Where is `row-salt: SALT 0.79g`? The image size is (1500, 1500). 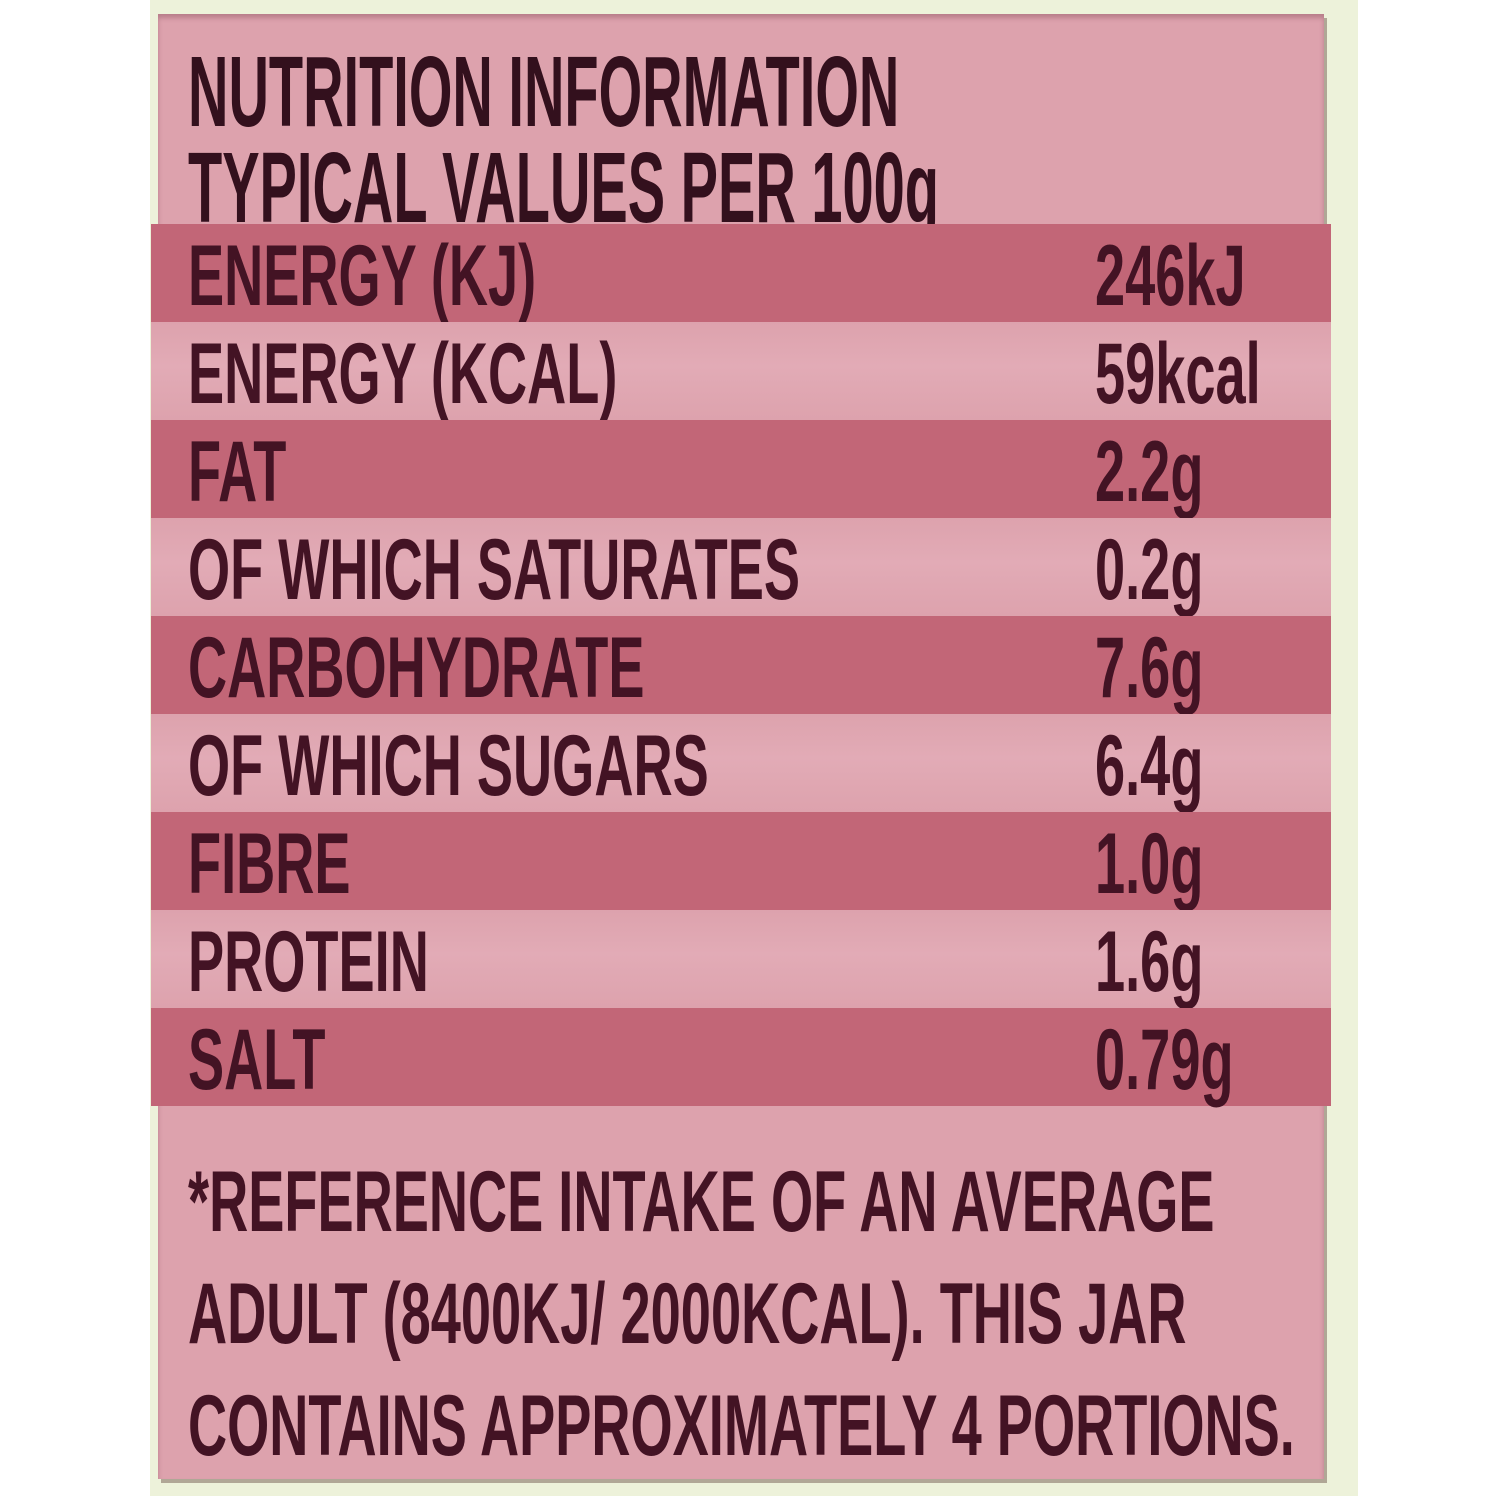
row-salt: SALT 0.79g is located at coordinates (741, 1058).